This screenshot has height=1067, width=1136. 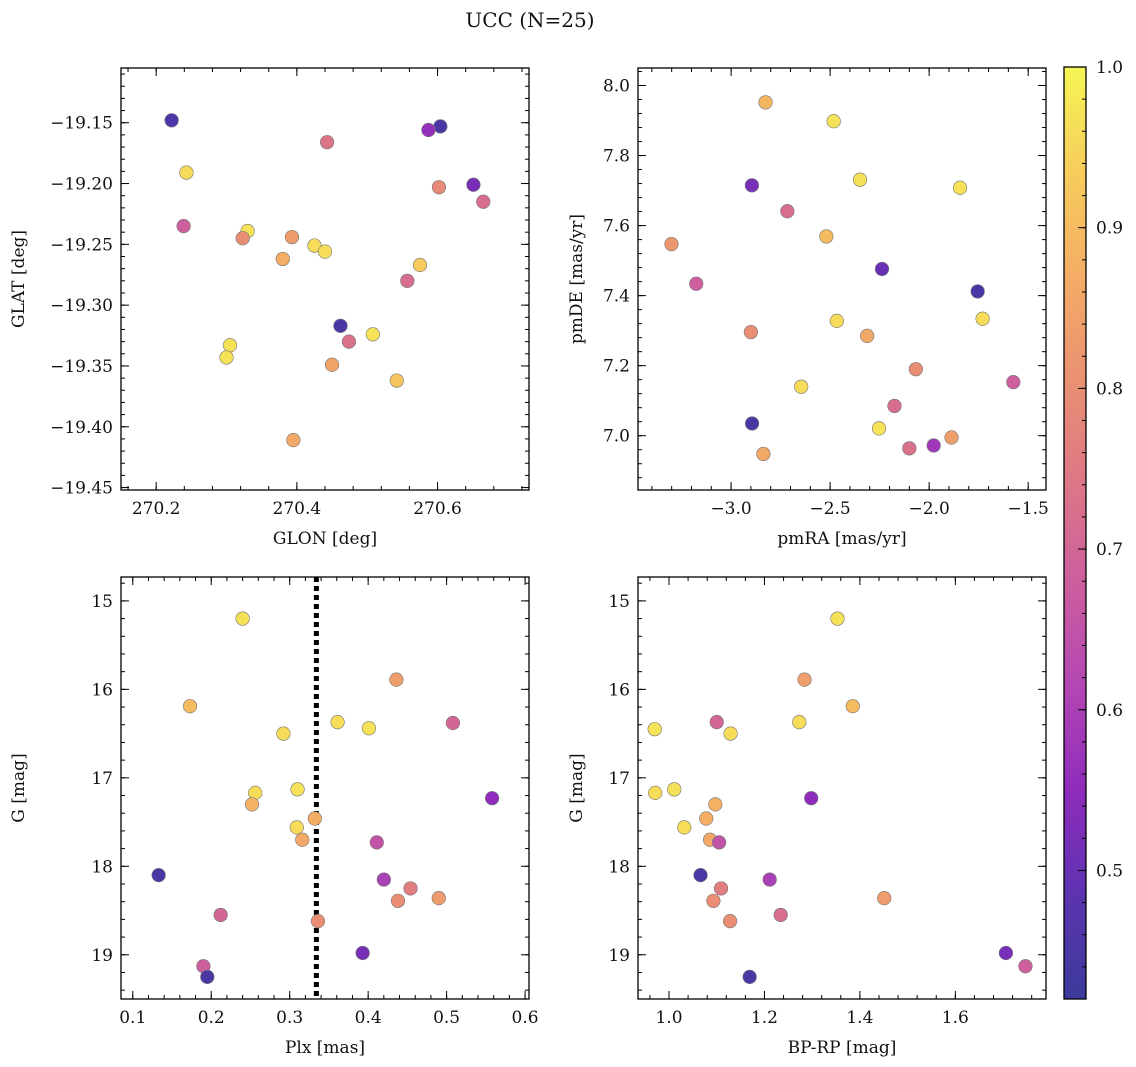 What do you see at coordinates (841, 539) in the screenshot?
I see `x-axis-label: pmRA [mas/yr]` at bounding box center [841, 539].